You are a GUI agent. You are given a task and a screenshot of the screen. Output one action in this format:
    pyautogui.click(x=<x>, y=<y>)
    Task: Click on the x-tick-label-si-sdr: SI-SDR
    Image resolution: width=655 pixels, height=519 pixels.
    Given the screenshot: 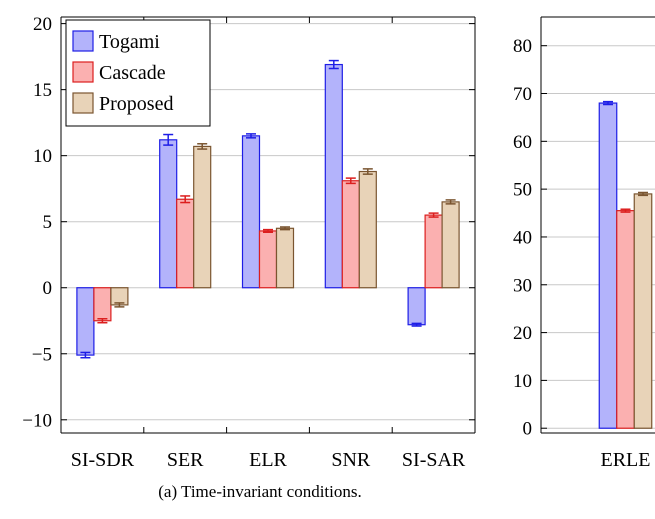 What is the action you would take?
    pyautogui.click(x=103, y=460)
    